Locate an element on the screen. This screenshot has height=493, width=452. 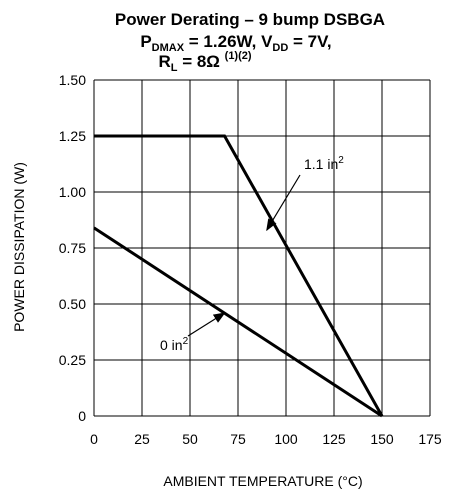
annotation-label: 0 in2 is located at coordinates (174, 344).